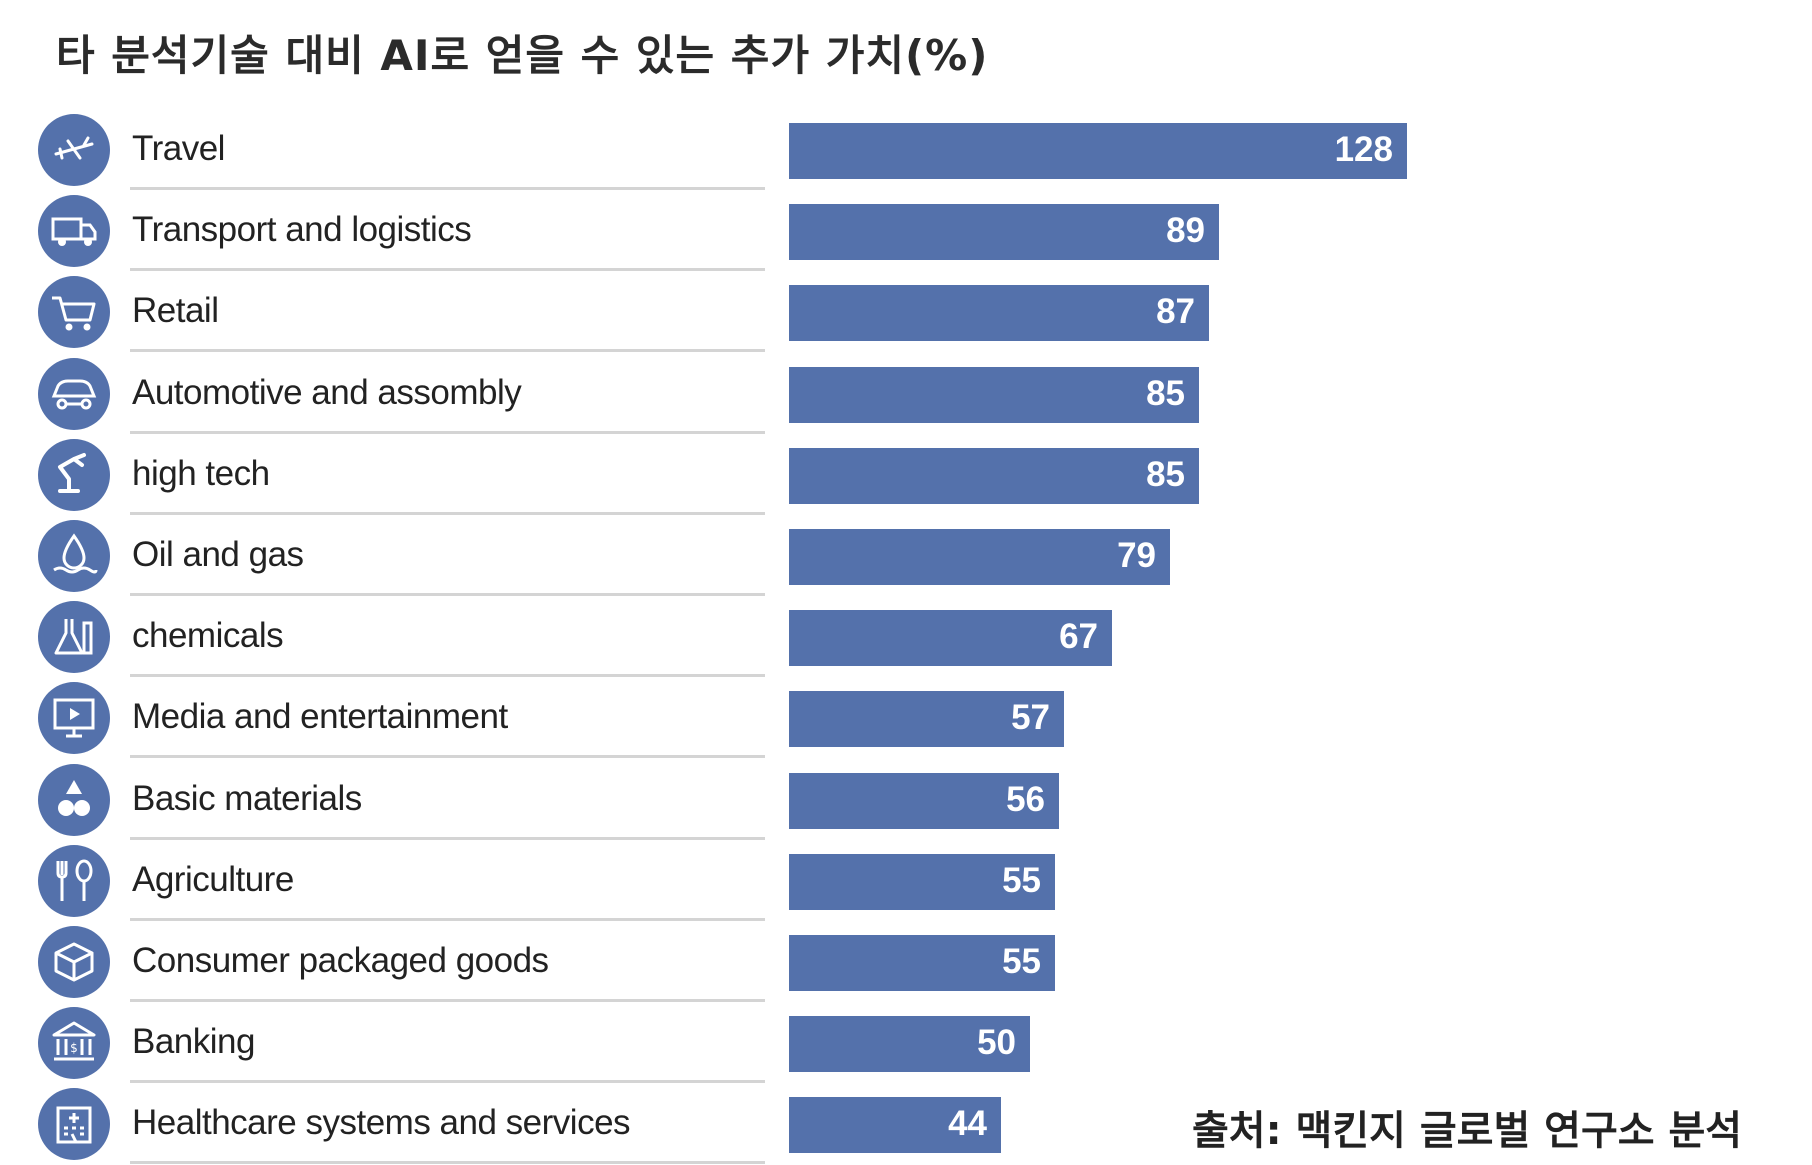 Image resolution: width=1812 pixels, height=1165 pixels. What do you see at coordinates (1004, 232) in the screenshot?
I see `bar: 89` at bounding box center [1004, 232].